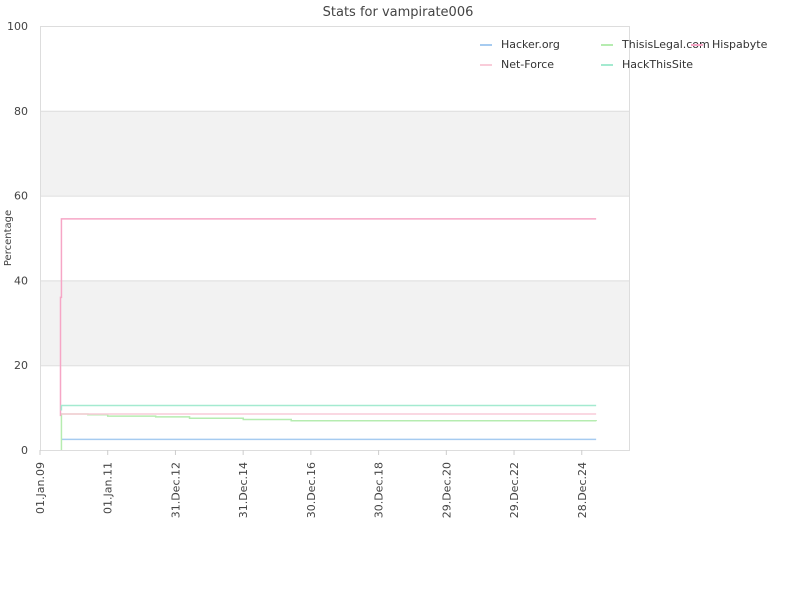  What do you see at coordinates (17, 26) in the screenshot?
I see `y-tick-label: 100` at bounding box center [17, 26].